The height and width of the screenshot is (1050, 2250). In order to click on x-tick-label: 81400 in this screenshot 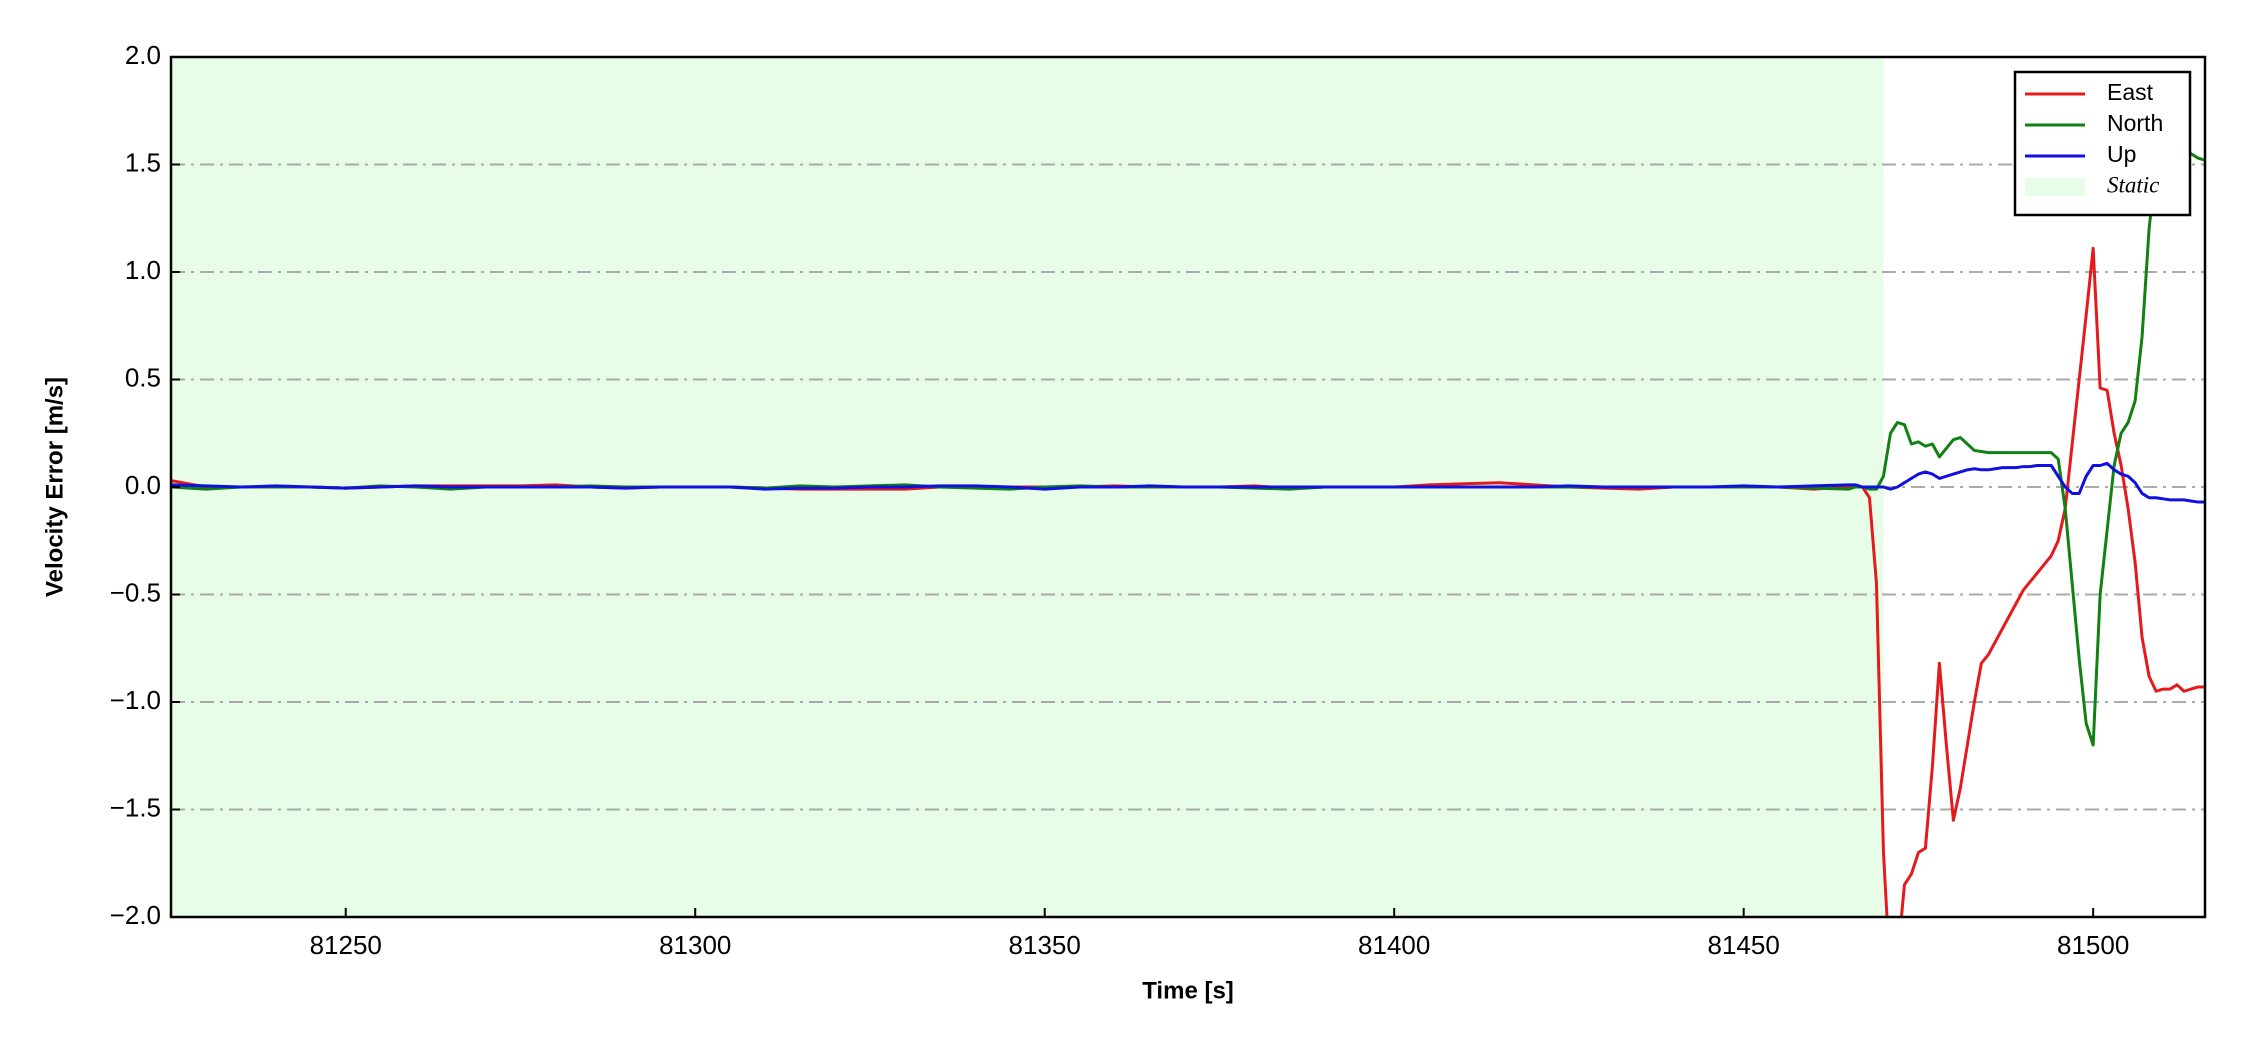, I will do `click(1394, 945)`.